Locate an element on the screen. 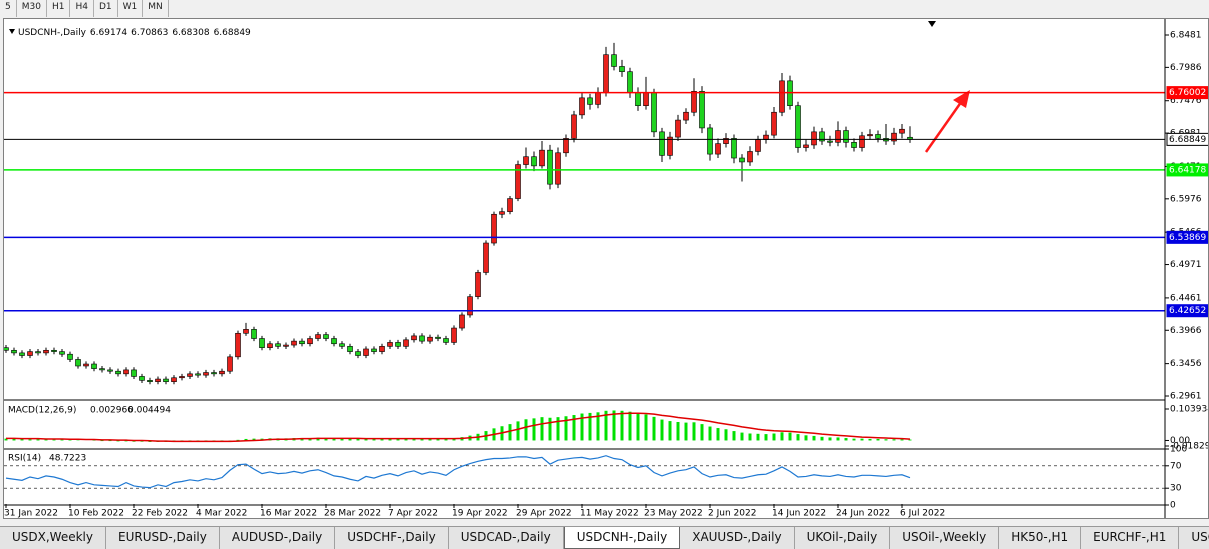  chart-tab: USOil-,H is located at coordinates (1194, 538).